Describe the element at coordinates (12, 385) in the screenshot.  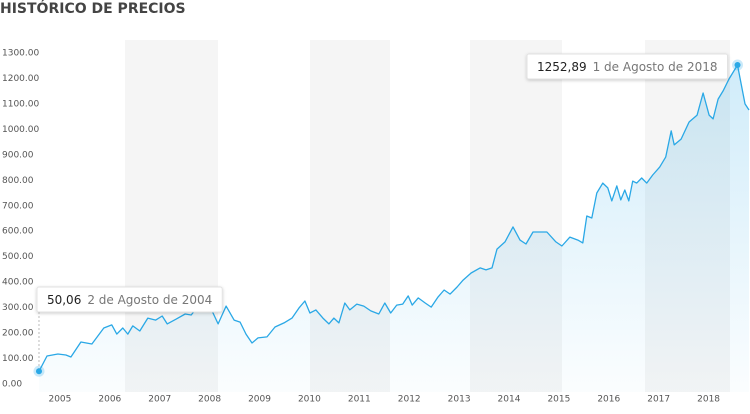
I see `y-tick-label: 0.00` at that location.